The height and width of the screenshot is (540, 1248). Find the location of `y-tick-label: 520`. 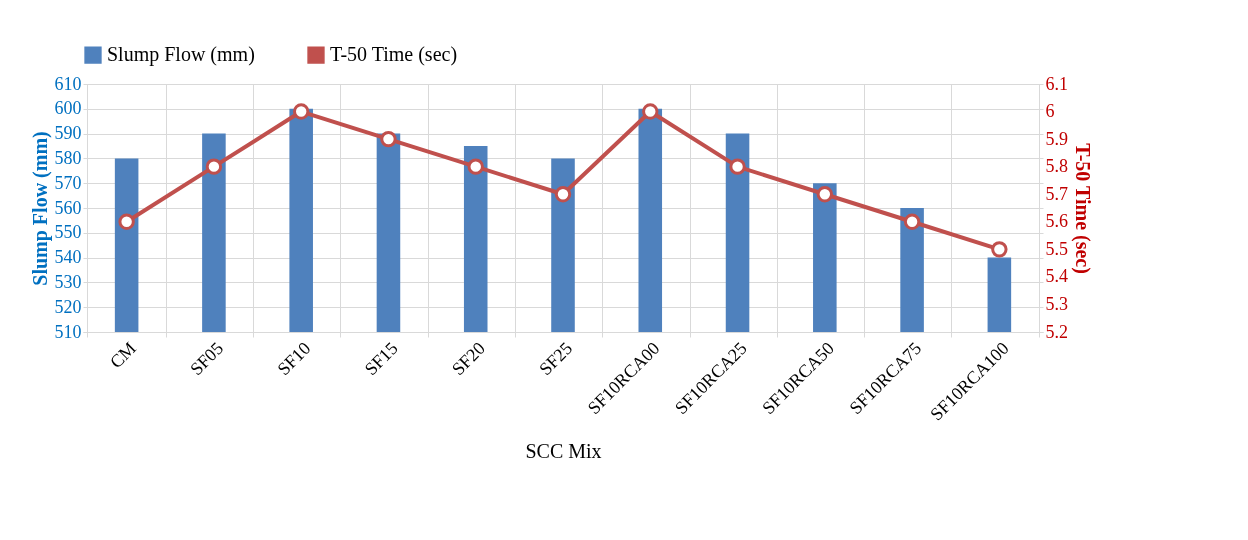

y-tick-label: 520 is located at coordinates (68, 306).